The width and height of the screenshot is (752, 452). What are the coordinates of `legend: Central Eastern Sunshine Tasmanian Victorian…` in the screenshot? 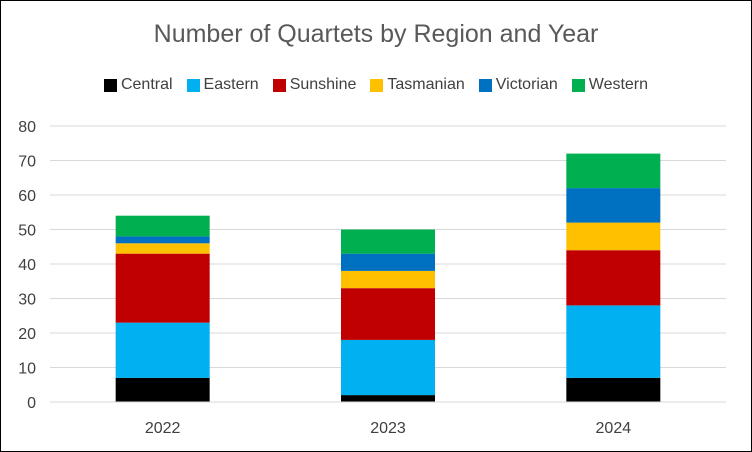 It's located at (376, 85).